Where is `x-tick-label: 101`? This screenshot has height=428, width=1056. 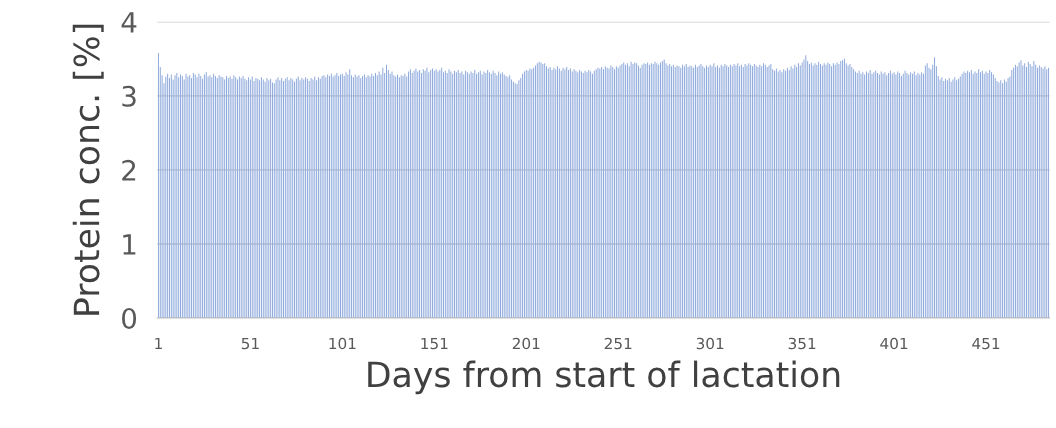 x-tick-label: 101 is located at coordinates (342, 343).